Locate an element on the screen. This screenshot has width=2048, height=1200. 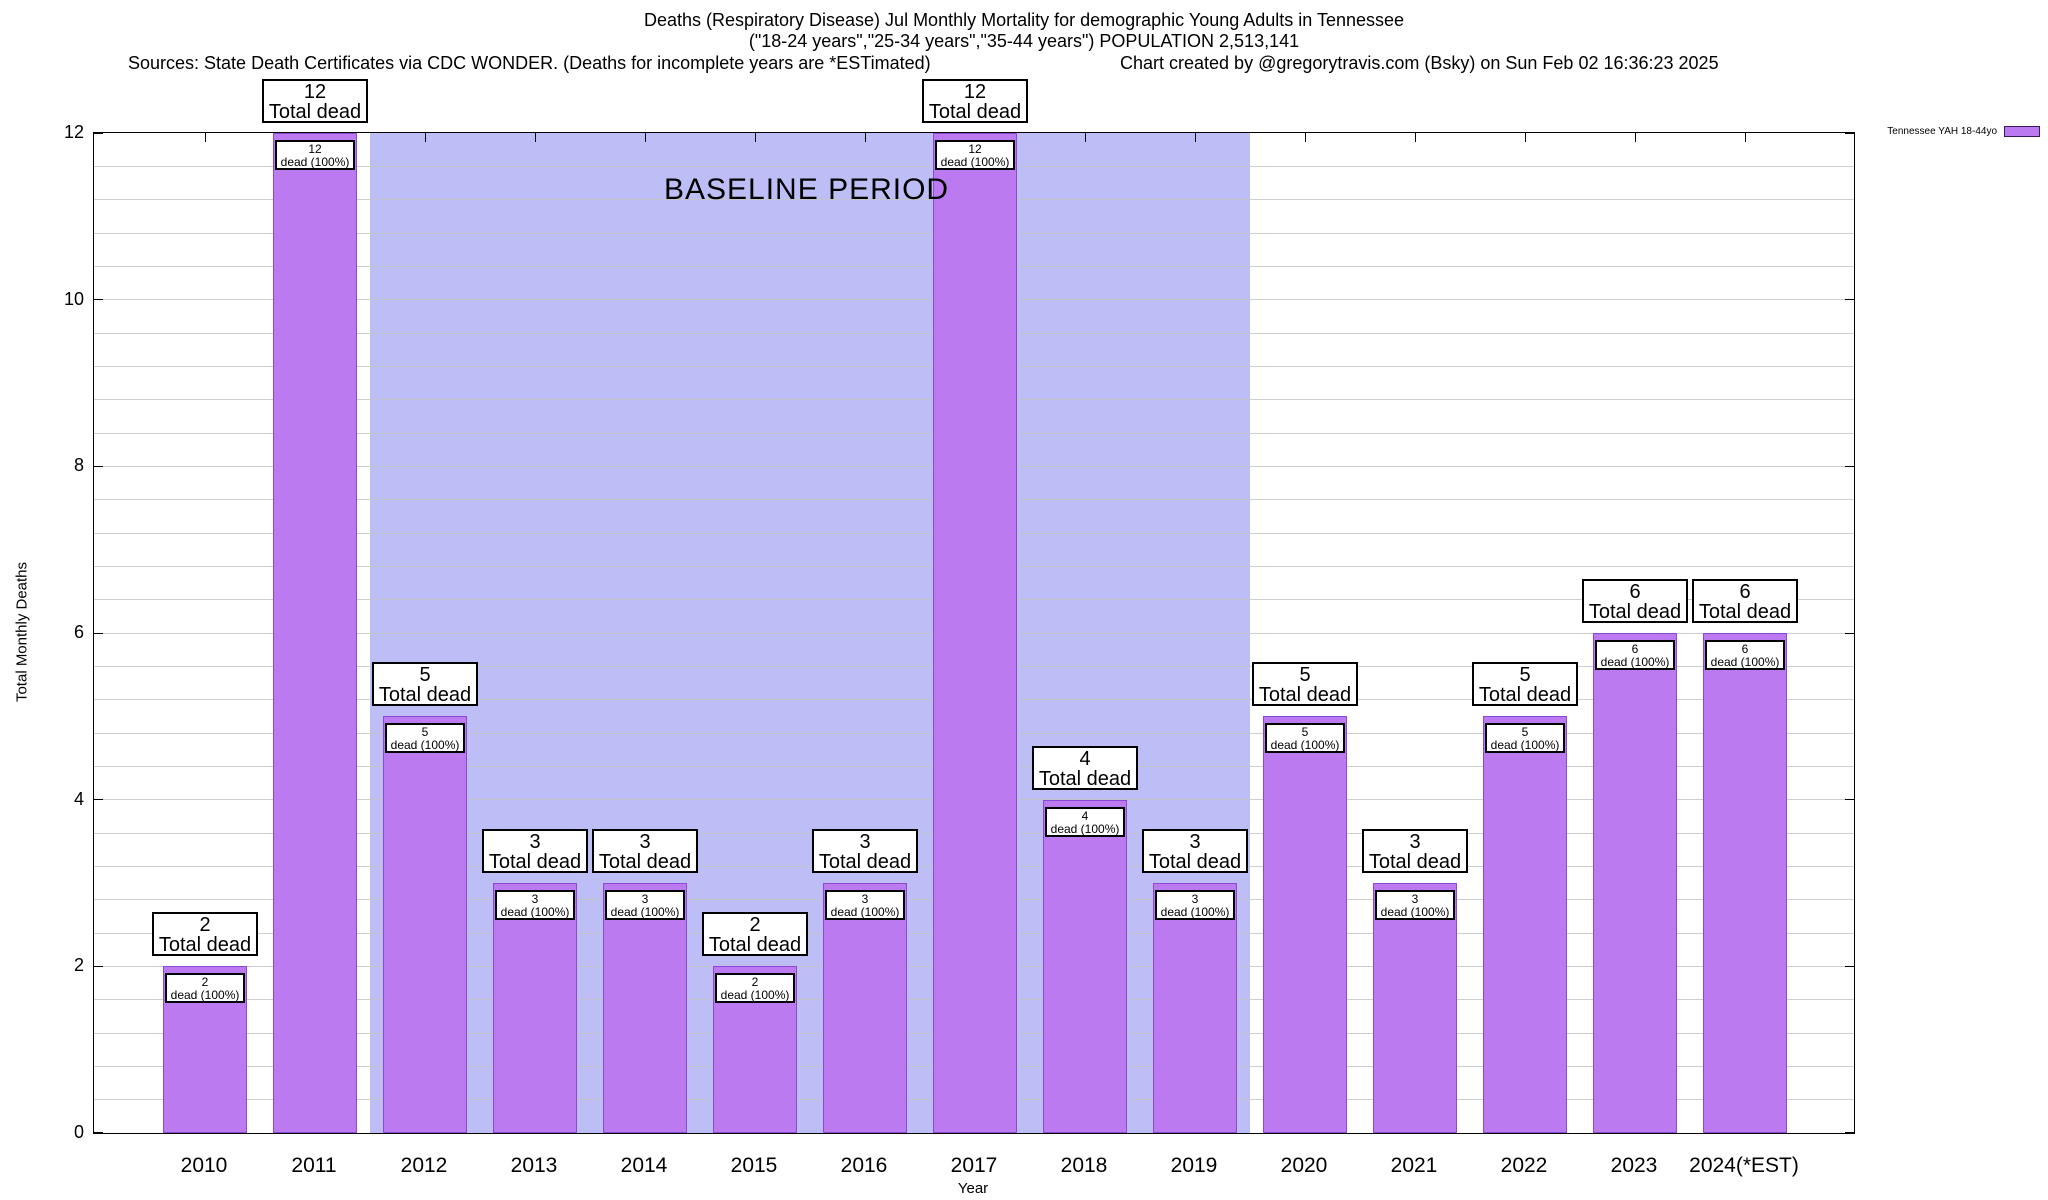
total-dead-value: 6 is located at coordinates (1745, 592).